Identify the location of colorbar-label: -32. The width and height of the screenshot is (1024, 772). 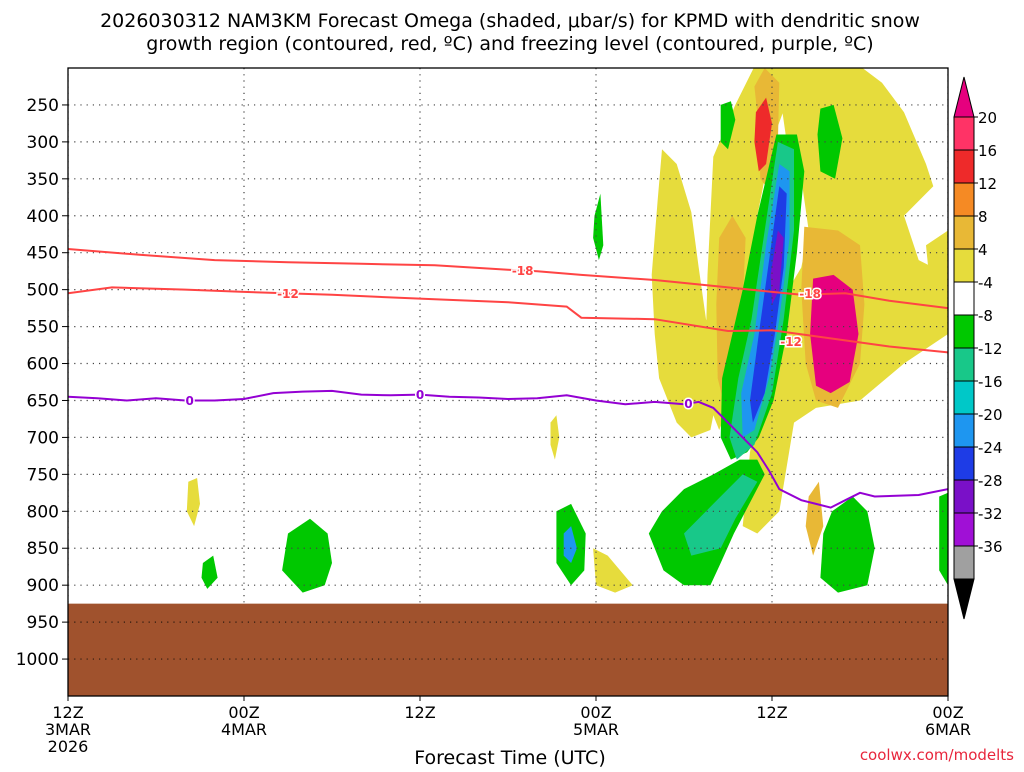
(990, 514).